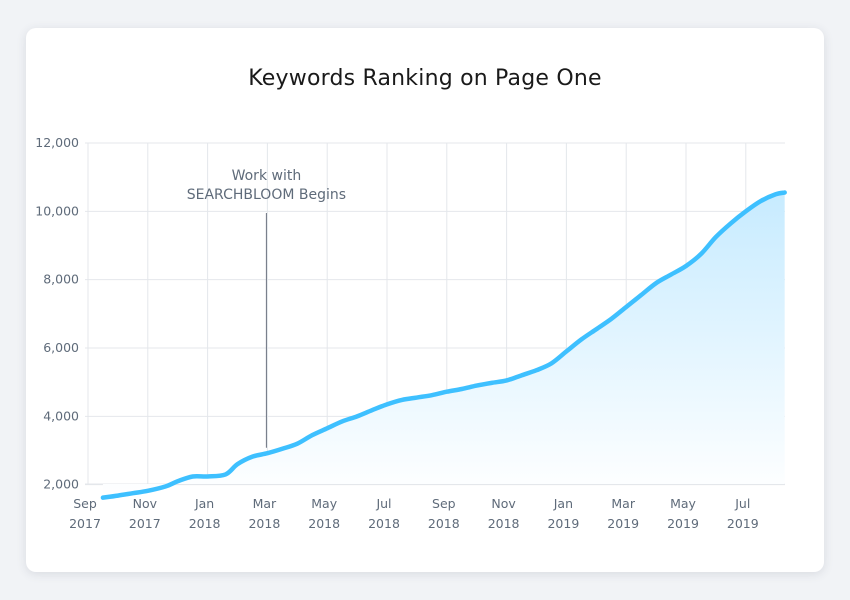 Image resolution: width=850 pixels, height=600 pixels. I want to click on y-tick-label: 12,000, so click(57, 142).